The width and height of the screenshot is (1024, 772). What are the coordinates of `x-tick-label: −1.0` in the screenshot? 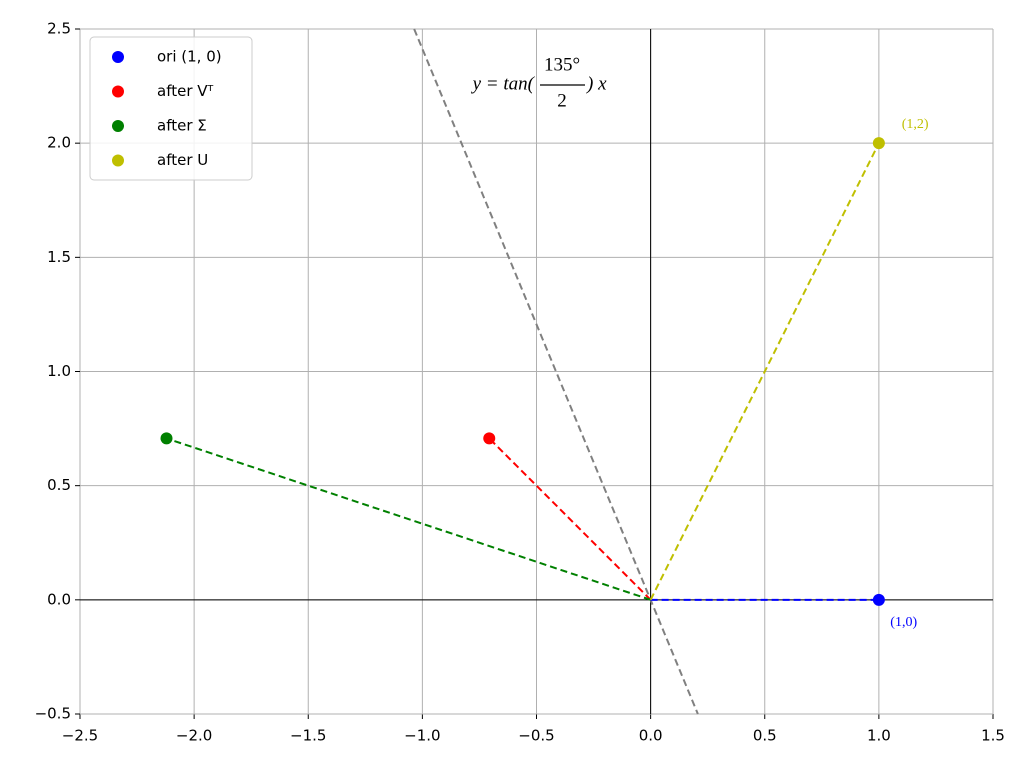 It's located at (422, 736).